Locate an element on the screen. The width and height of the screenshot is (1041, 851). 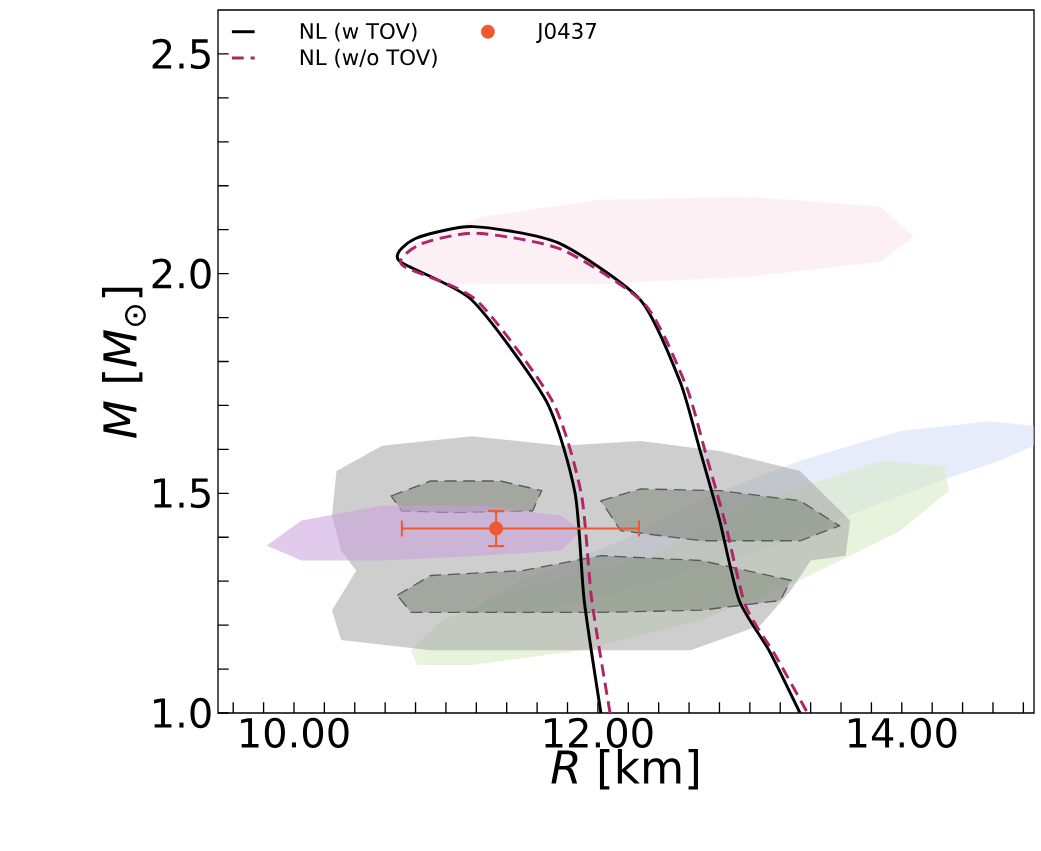
legend-label: NL (w TOV) is located at coordinates (358, 32).